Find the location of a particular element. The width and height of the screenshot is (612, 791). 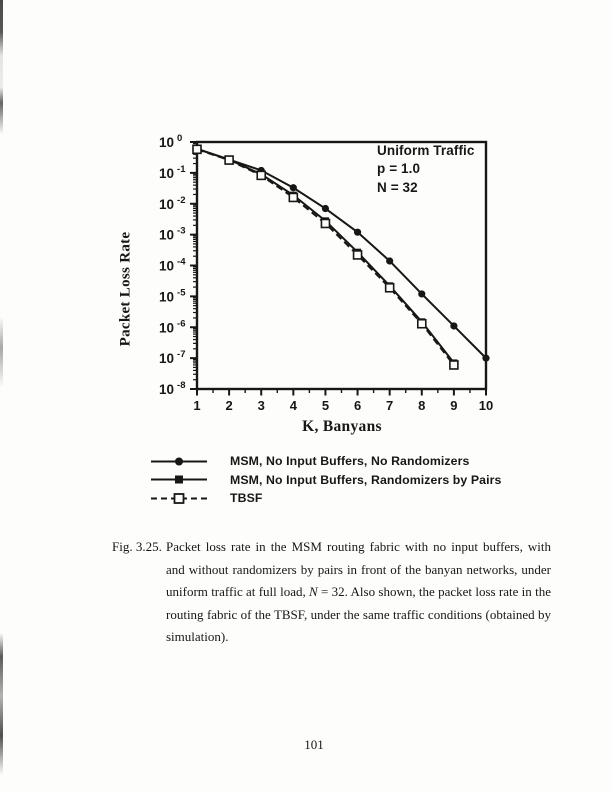

legend-item: MSM, No Input Buffers, No Randomizers is located at coordinates (325, 461).